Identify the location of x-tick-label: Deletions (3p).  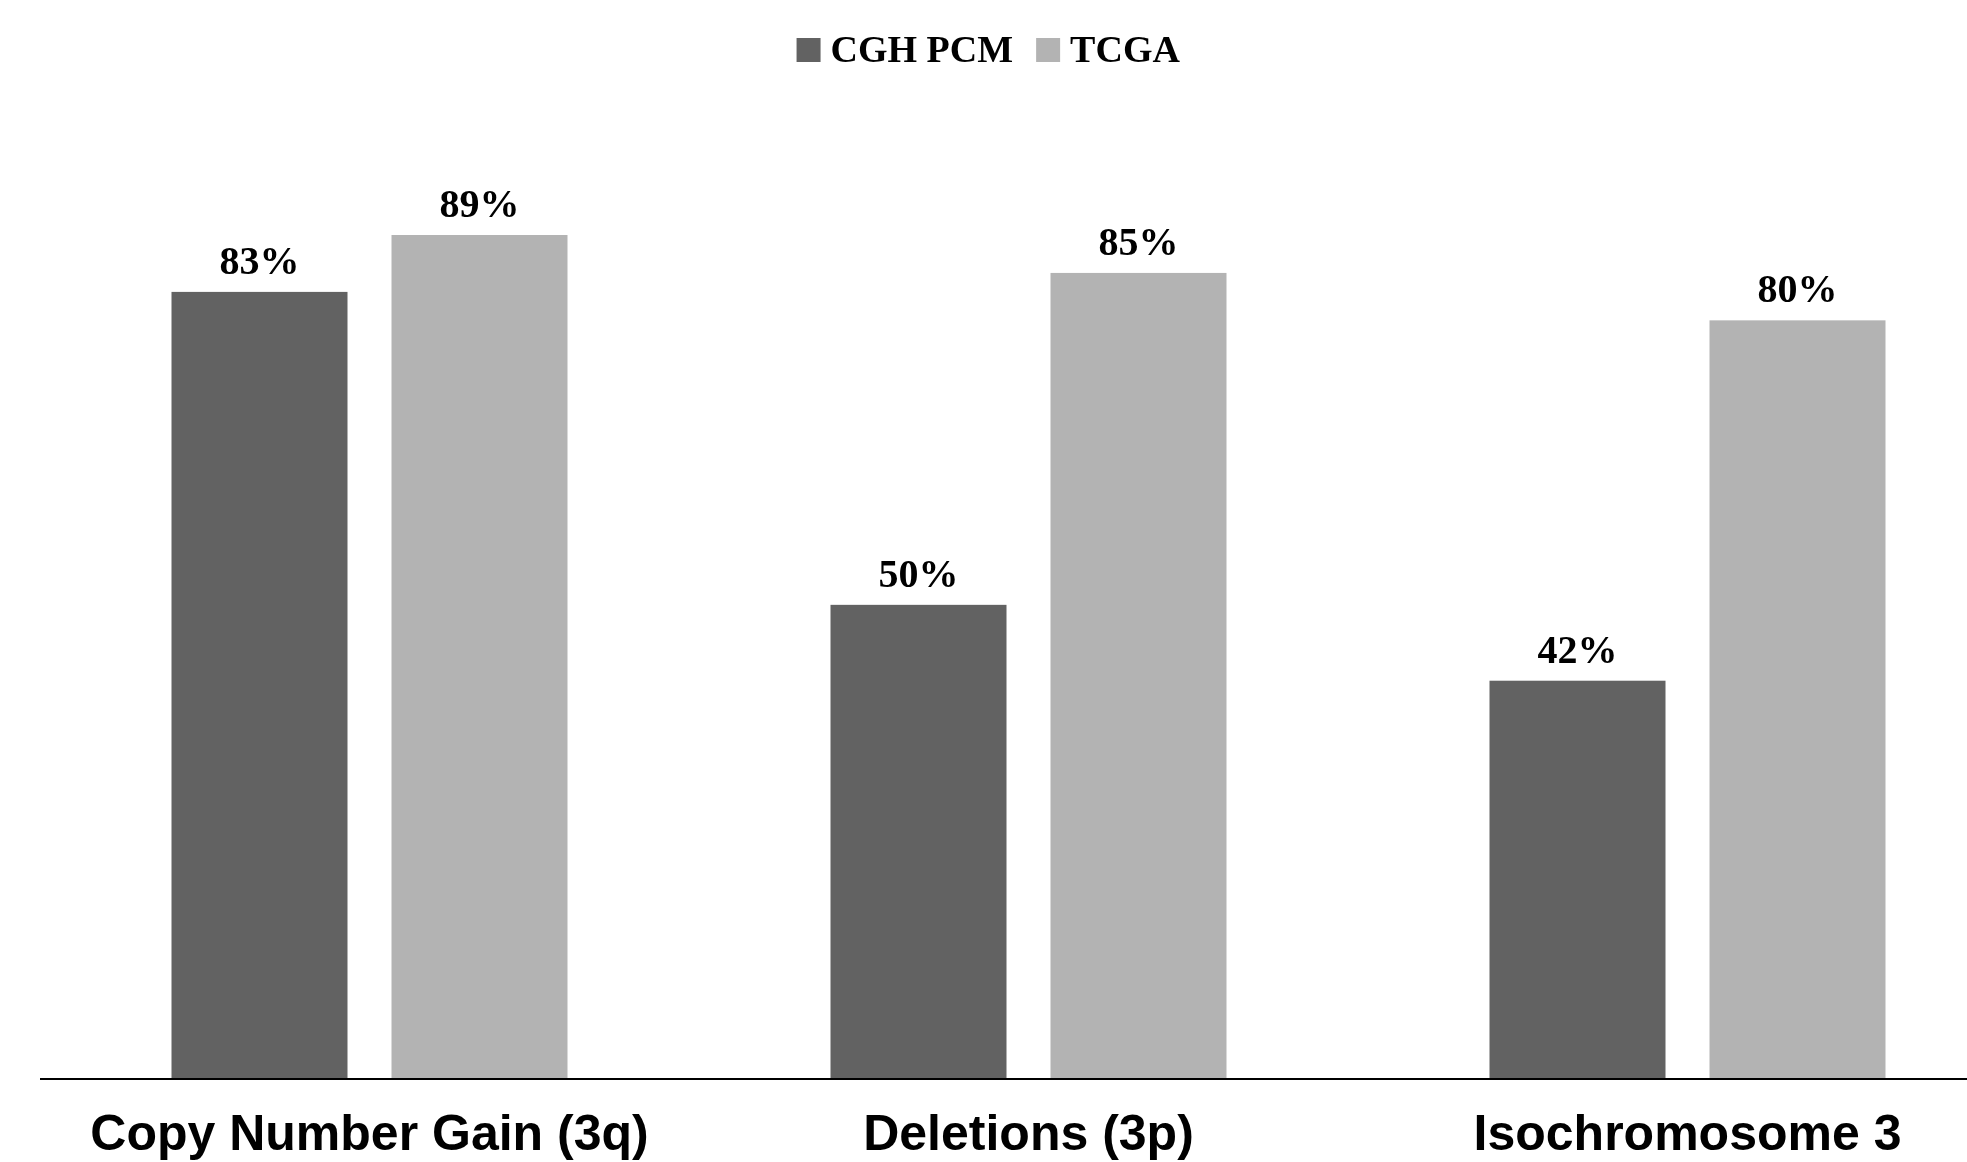
(1028, 1133).